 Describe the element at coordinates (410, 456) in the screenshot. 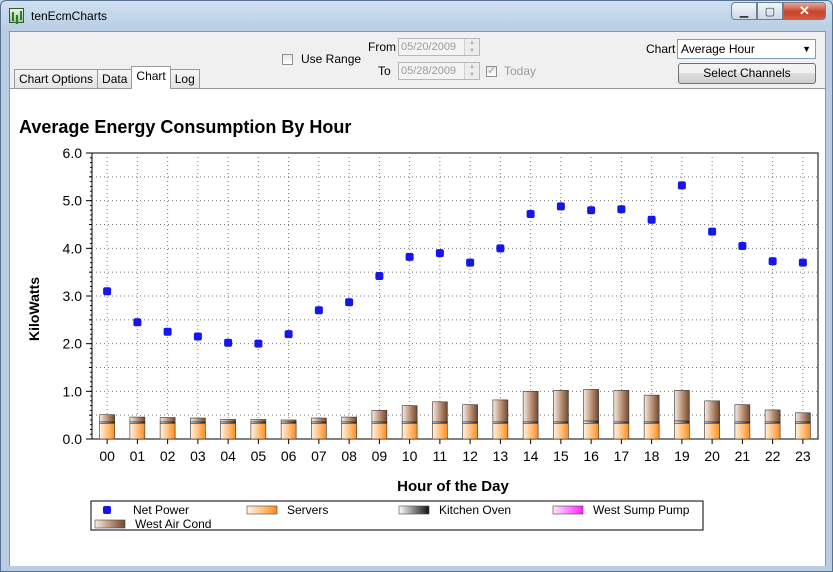

I see `x-tick-label: 10` at that location.